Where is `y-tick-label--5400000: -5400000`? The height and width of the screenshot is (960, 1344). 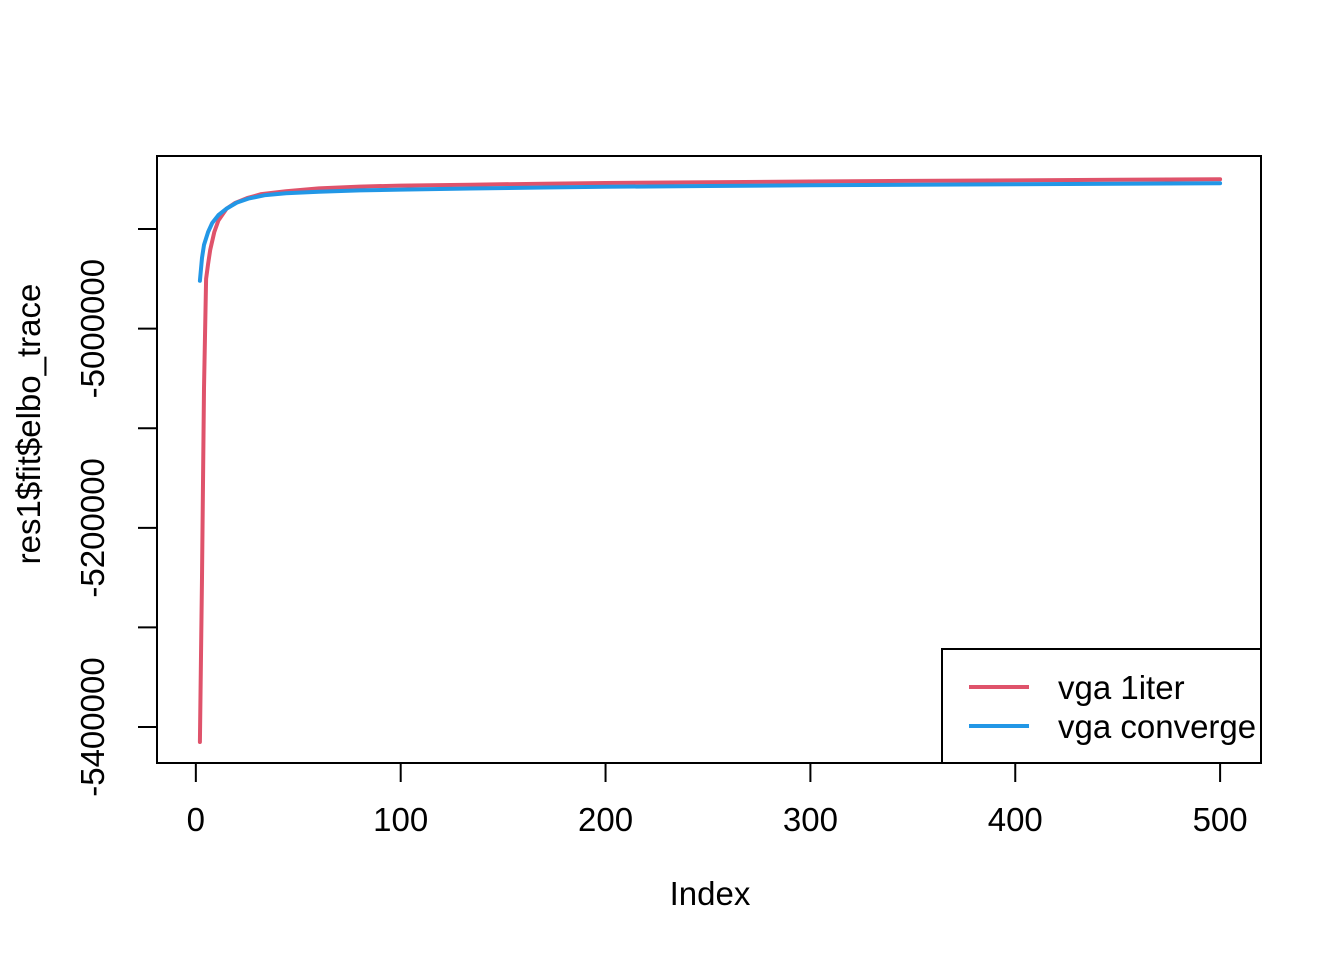 y-tick-label--5400000: -5400000 is located at coordinates (92, 726).